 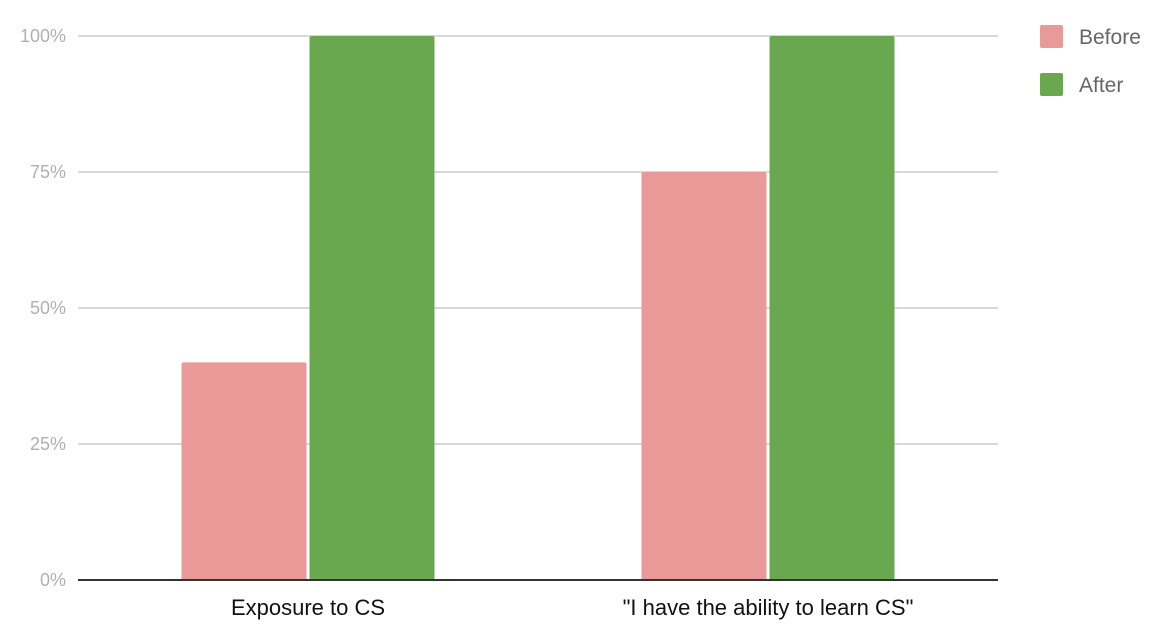 What do you see at coordinates (1090, 61) in the screenshot?
I see `legend: Before After` at bounding box center [1090, 61].